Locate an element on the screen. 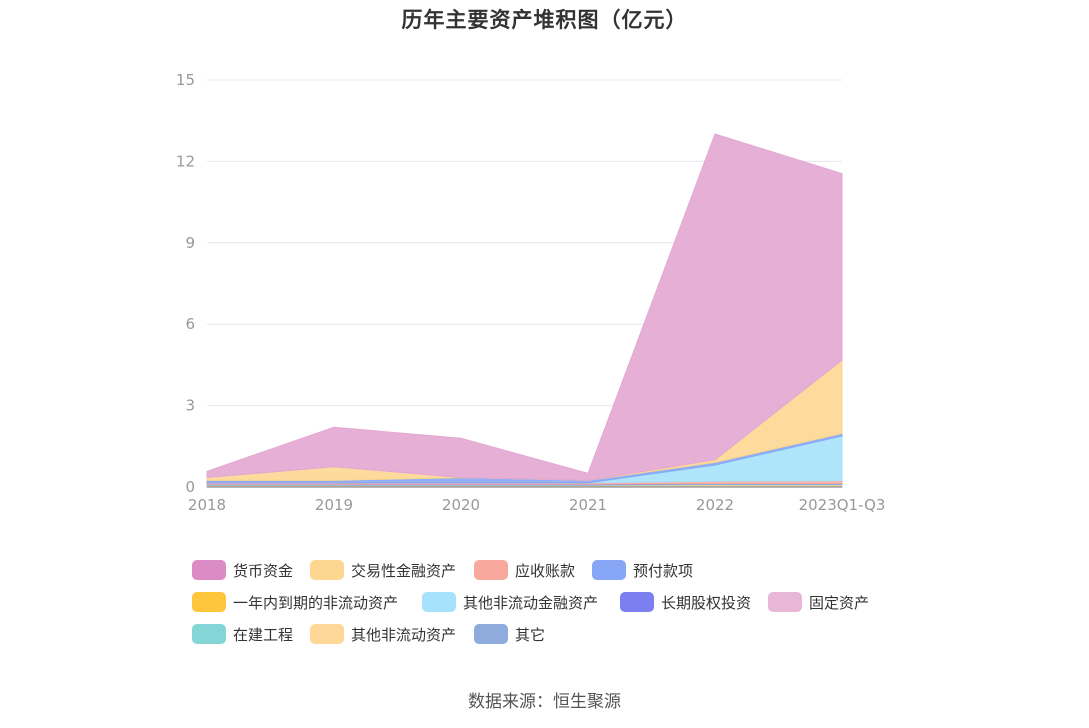 The width and height of the screenshot is (1089, 728). legend-item: 固定资产 is located at coordinates (818, 602).